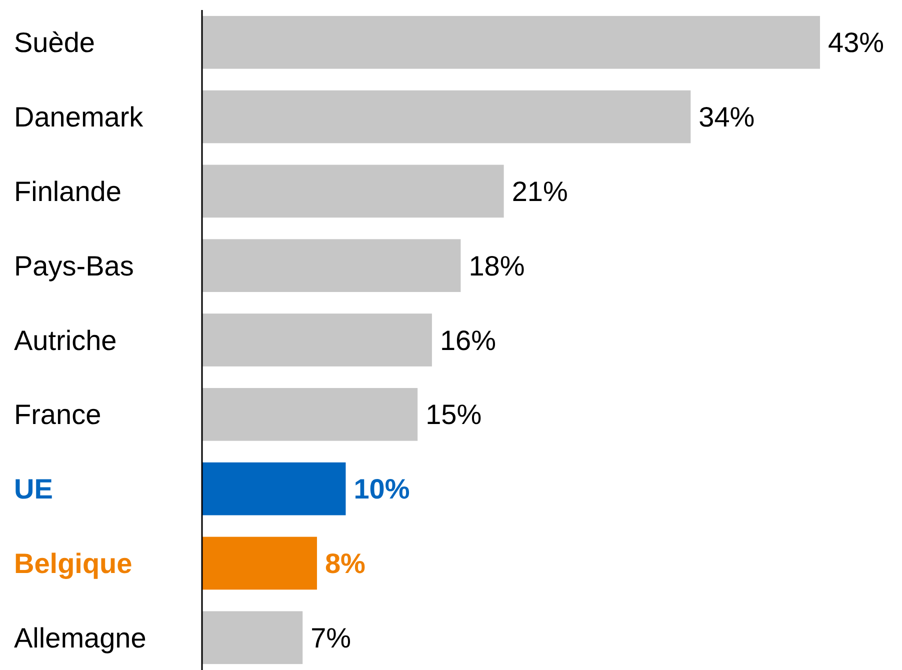 The height and width of the screenshot is (670, 902). I want to click on data-label: 16%, so click(468, 340).